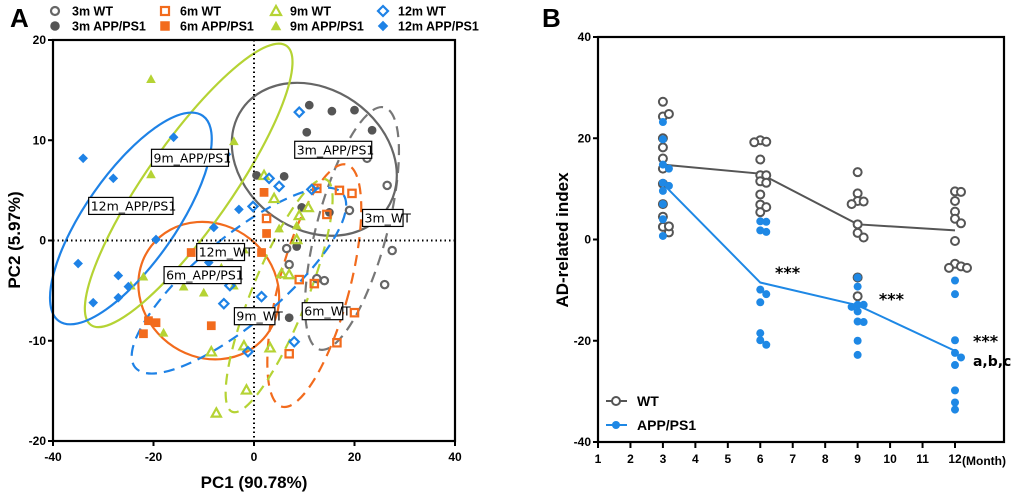 The height and width of the screenshot is (496, 1020). What do you see at coordinates (986, 341) in the screenshot?
I see `significance-stars: ***` at bounding box center [986, 341].